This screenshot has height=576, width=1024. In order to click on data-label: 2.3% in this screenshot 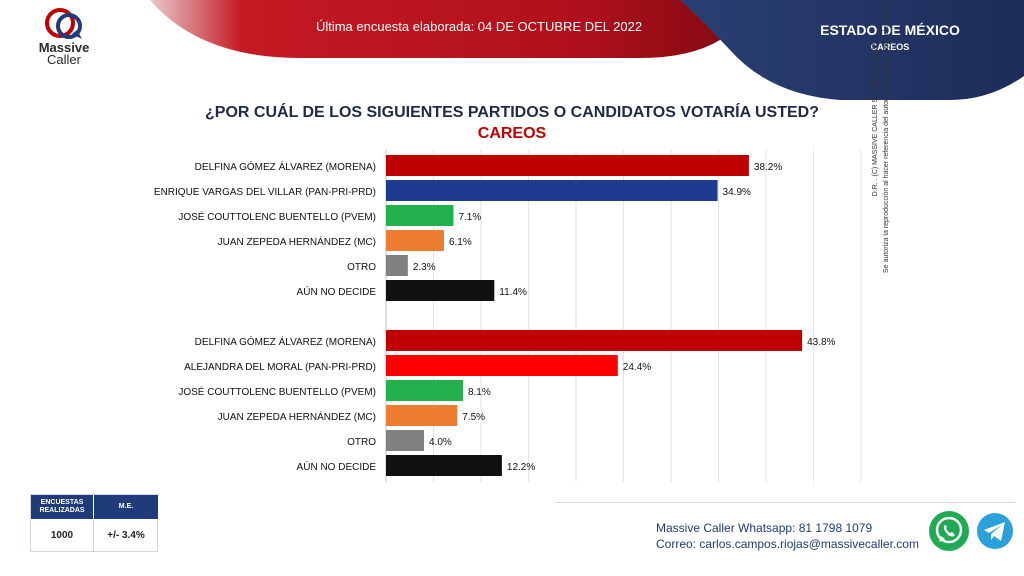, I will do `click(424, 267)`.